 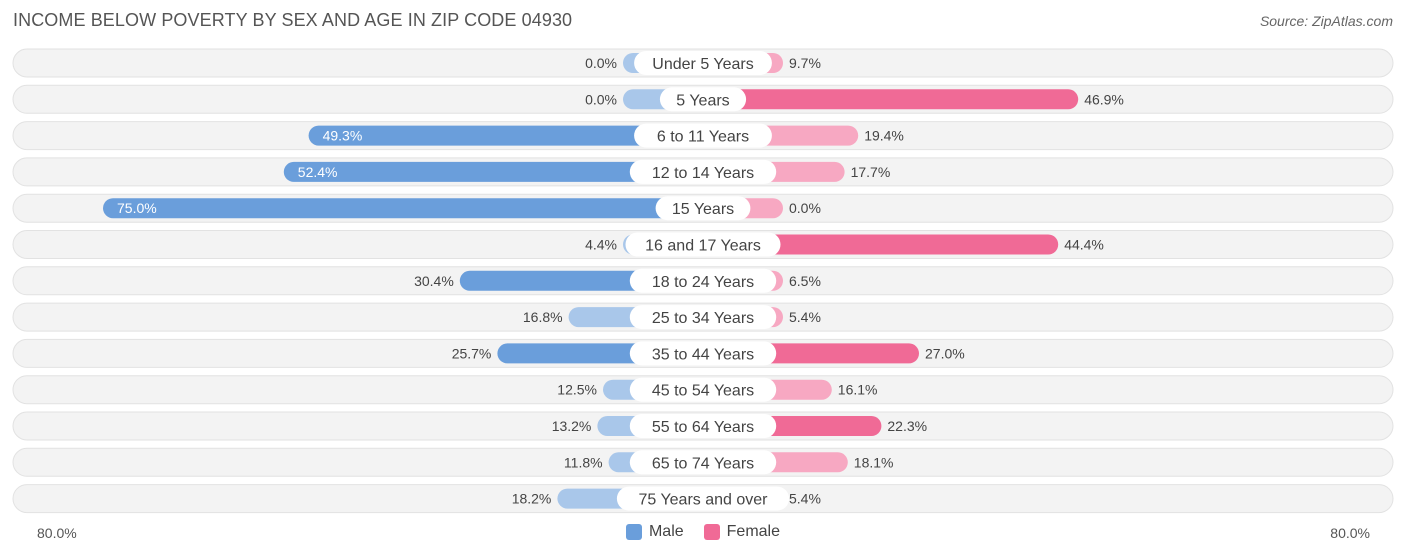 I want to click on category-label: 18 to 24 Years, so click(x=703, y=282).